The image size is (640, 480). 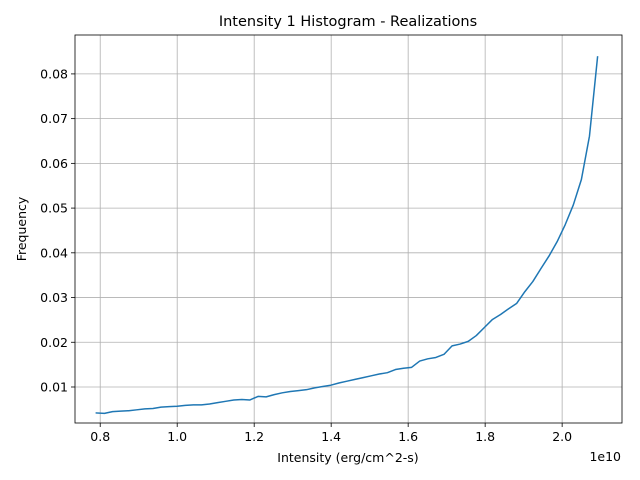 What do you see at coordinates (348, 22) in the screenshot?
I see `chart-title: Intensity 1 Histogram - Realizations` at bounding box center [348, 22].